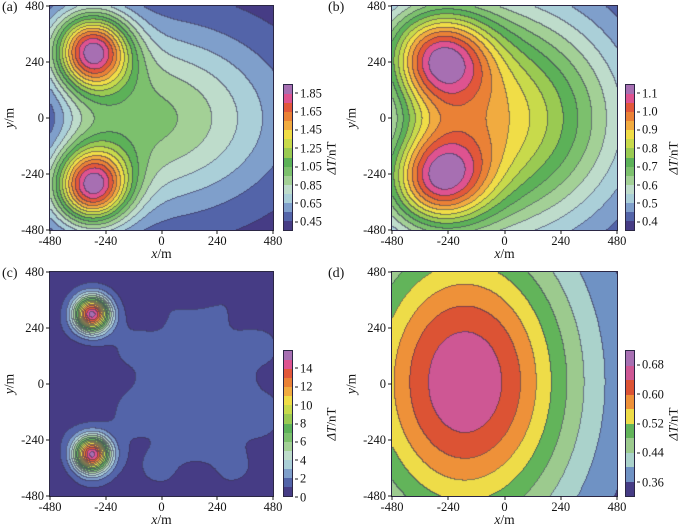 The height and width of the screenshot is (528, 700). I want to click on colorbar-tick-label: 0.60, so click(653, 393).